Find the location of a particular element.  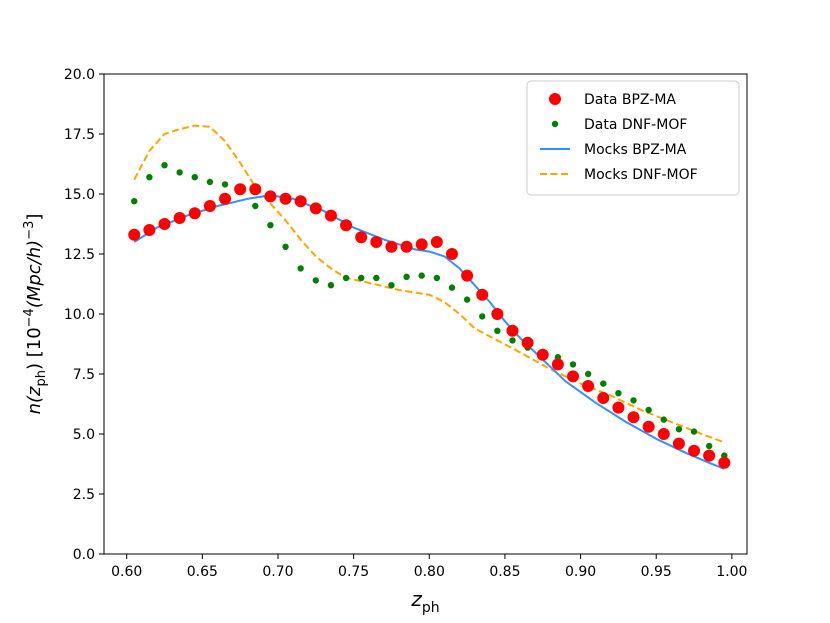

y-axis-label: n(zph) [10−4(Mpc/h)−3] is located at coordinates (35, 314).